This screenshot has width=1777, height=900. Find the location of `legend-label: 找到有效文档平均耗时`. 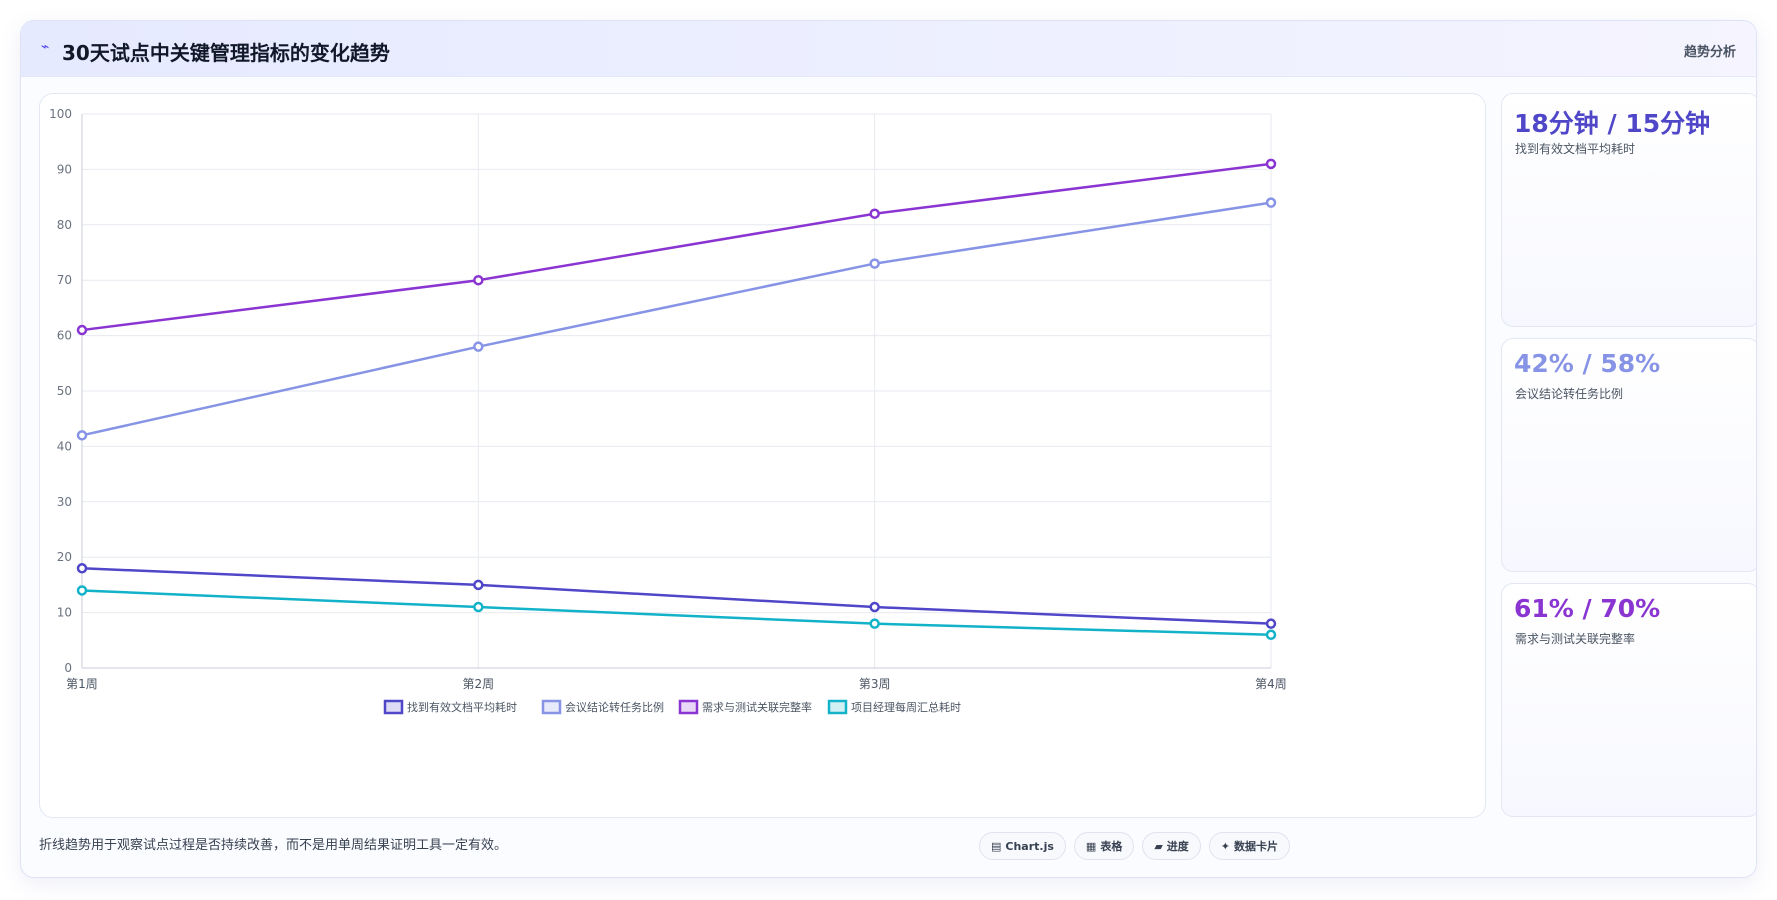

legend-label: 找到有效文档平均耗时 is located at coordinates (462, 707).